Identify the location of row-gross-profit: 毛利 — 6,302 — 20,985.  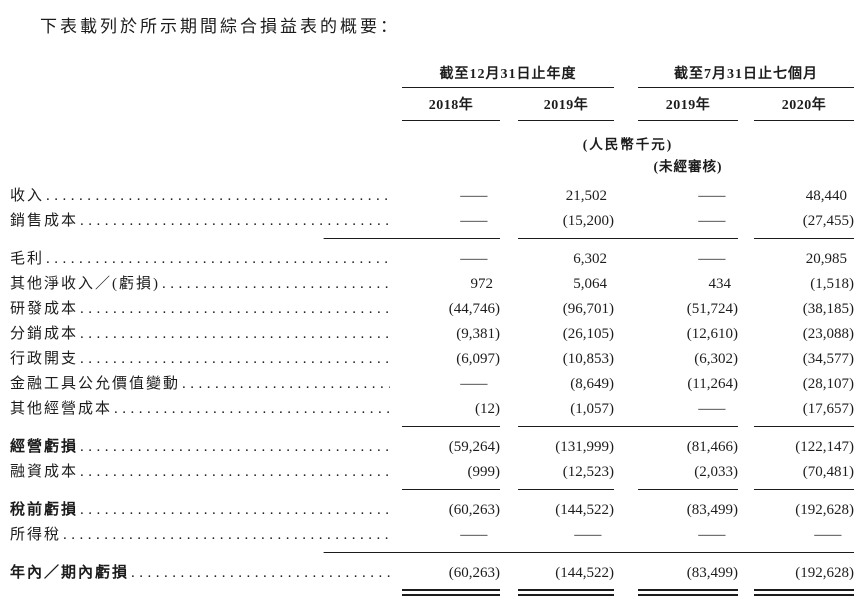
(432, 259).